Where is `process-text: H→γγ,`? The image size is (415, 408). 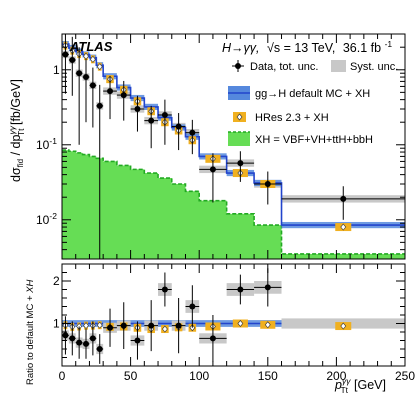 process-text: H→γγ, is located at coordinates (241, 48).